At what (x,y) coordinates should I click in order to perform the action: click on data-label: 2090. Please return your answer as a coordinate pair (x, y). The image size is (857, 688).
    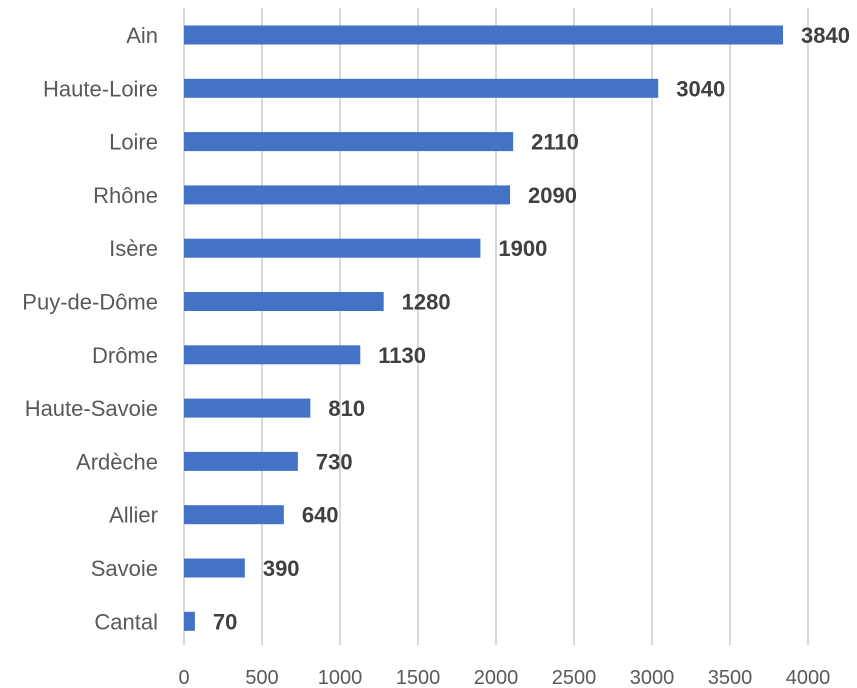
    Looking at the image, I should click on (552, 195).